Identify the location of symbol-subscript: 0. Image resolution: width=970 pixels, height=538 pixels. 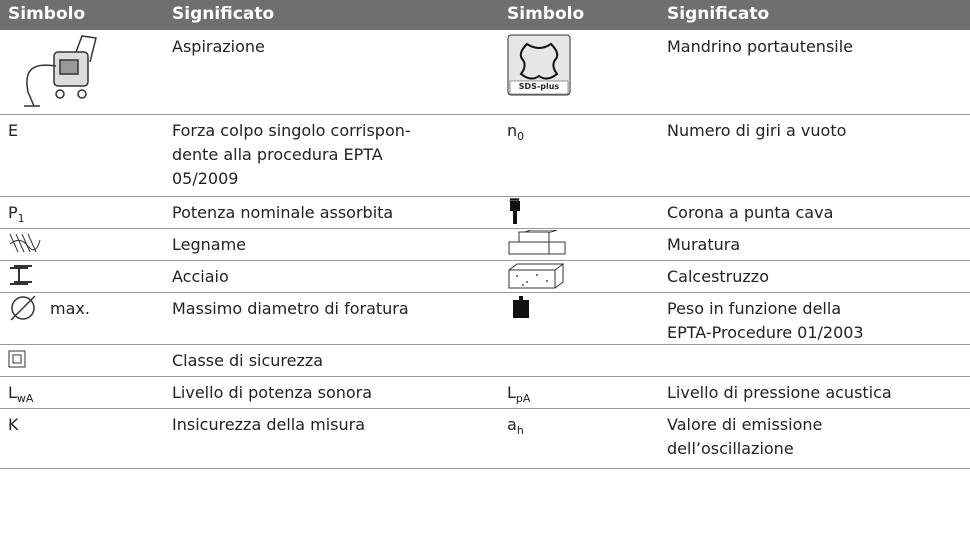
(521, 136).